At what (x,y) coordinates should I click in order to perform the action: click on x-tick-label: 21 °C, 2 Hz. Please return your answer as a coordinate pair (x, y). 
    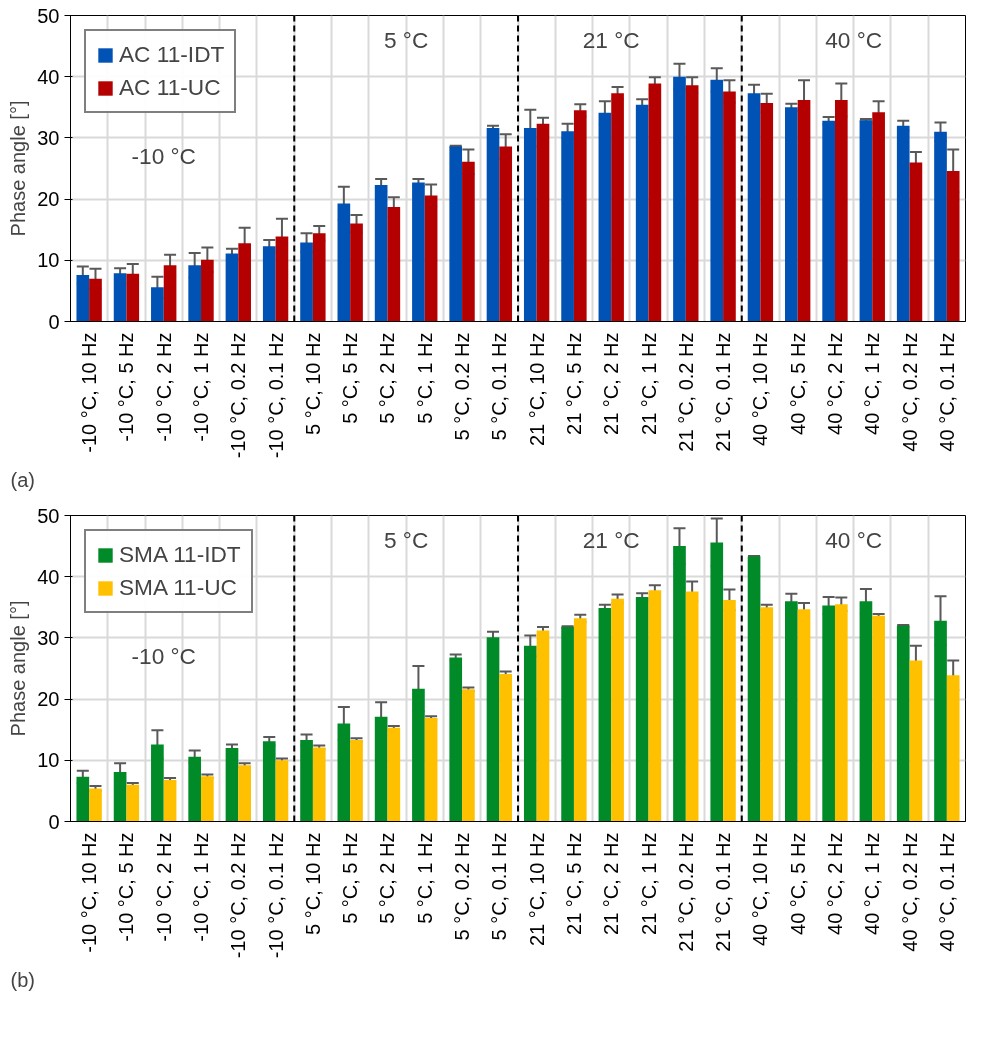
    Looking at the image, I should click on (611, 883).